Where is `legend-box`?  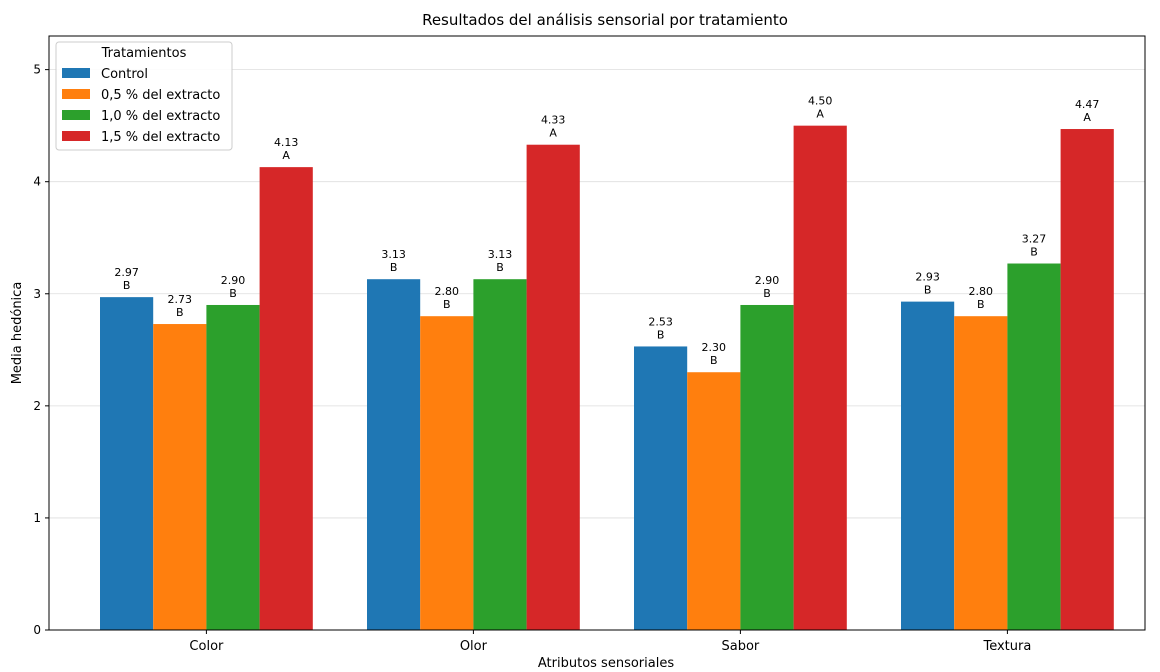 legend-box is located at coordinates (144, 96).